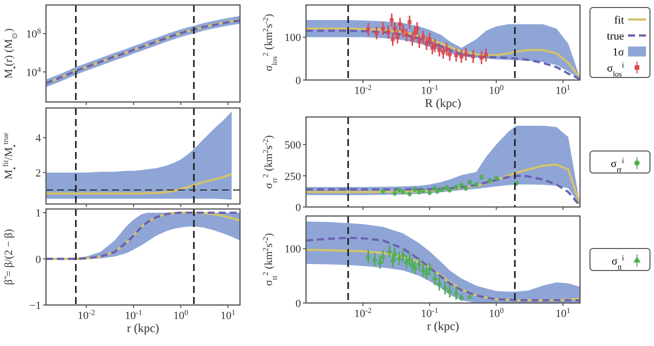  I want to click on y-tick-label: 1, so click(38, 214).